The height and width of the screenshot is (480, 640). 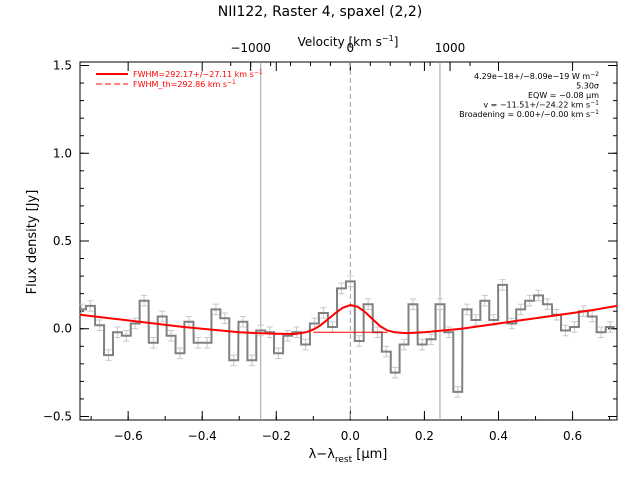 What do you see at coordinates (350, 436) in the screenshot?
I see `x-tick-label: 0.0` at bounding box center [350, 436].